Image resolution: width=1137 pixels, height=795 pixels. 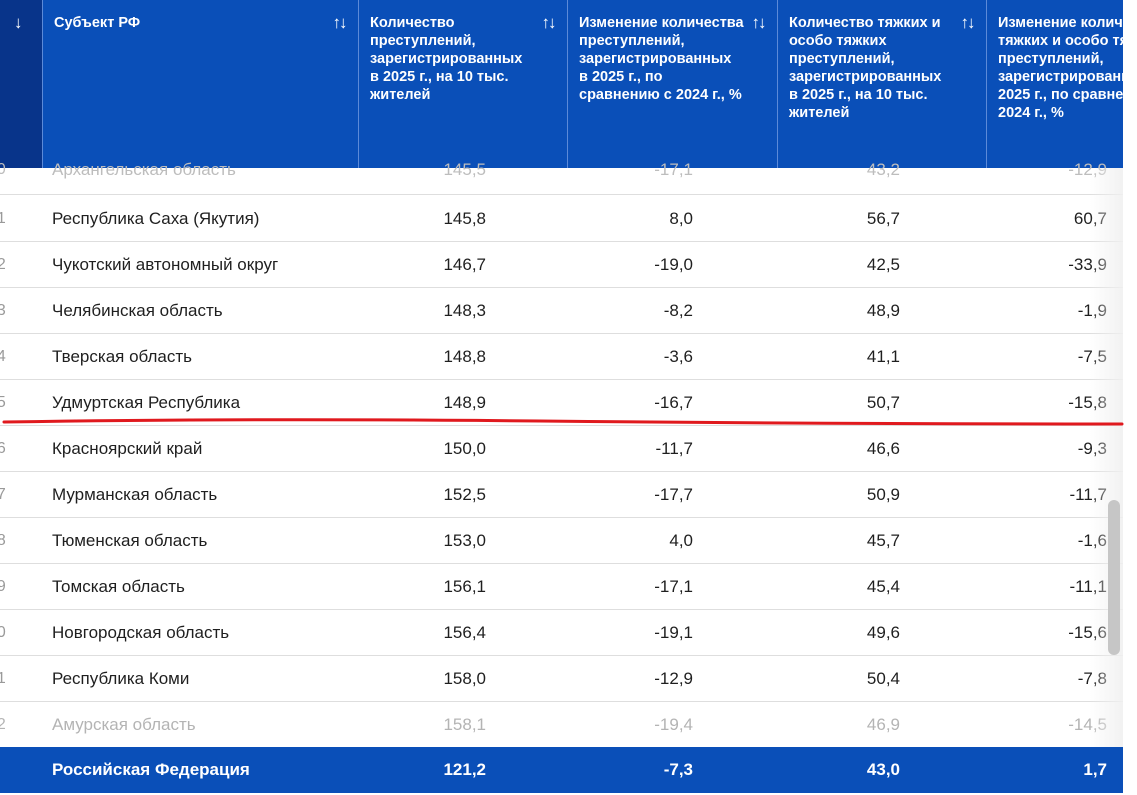 I want to click on rank-number: 61, so click(x=3, y=218).